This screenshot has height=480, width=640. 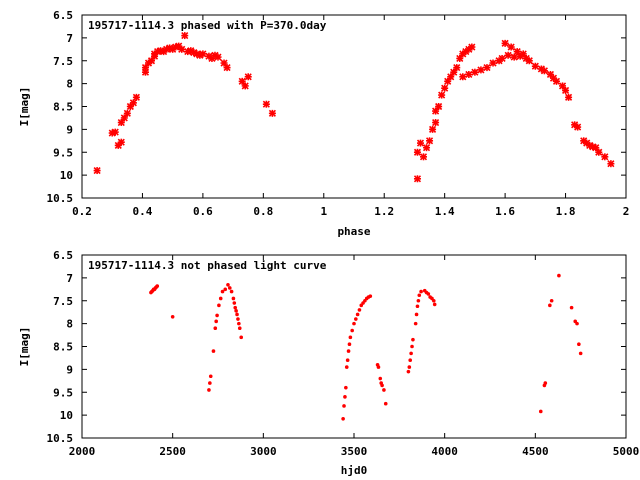 I want to click on unphased-x-tick-label: 5000, so click(x=626, y=451).